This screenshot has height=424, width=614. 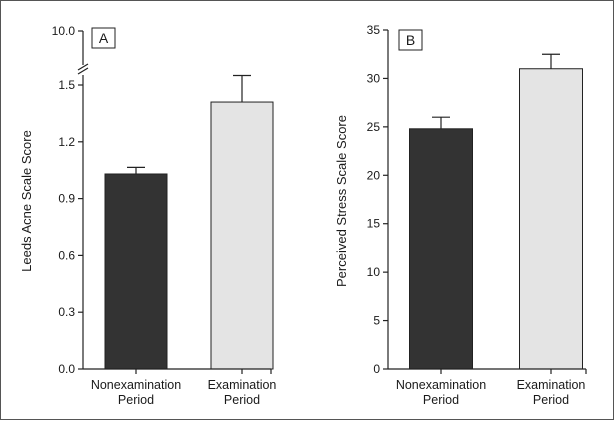 I want to click on y-tick-label: 0.0, so click(x=66, y=369).